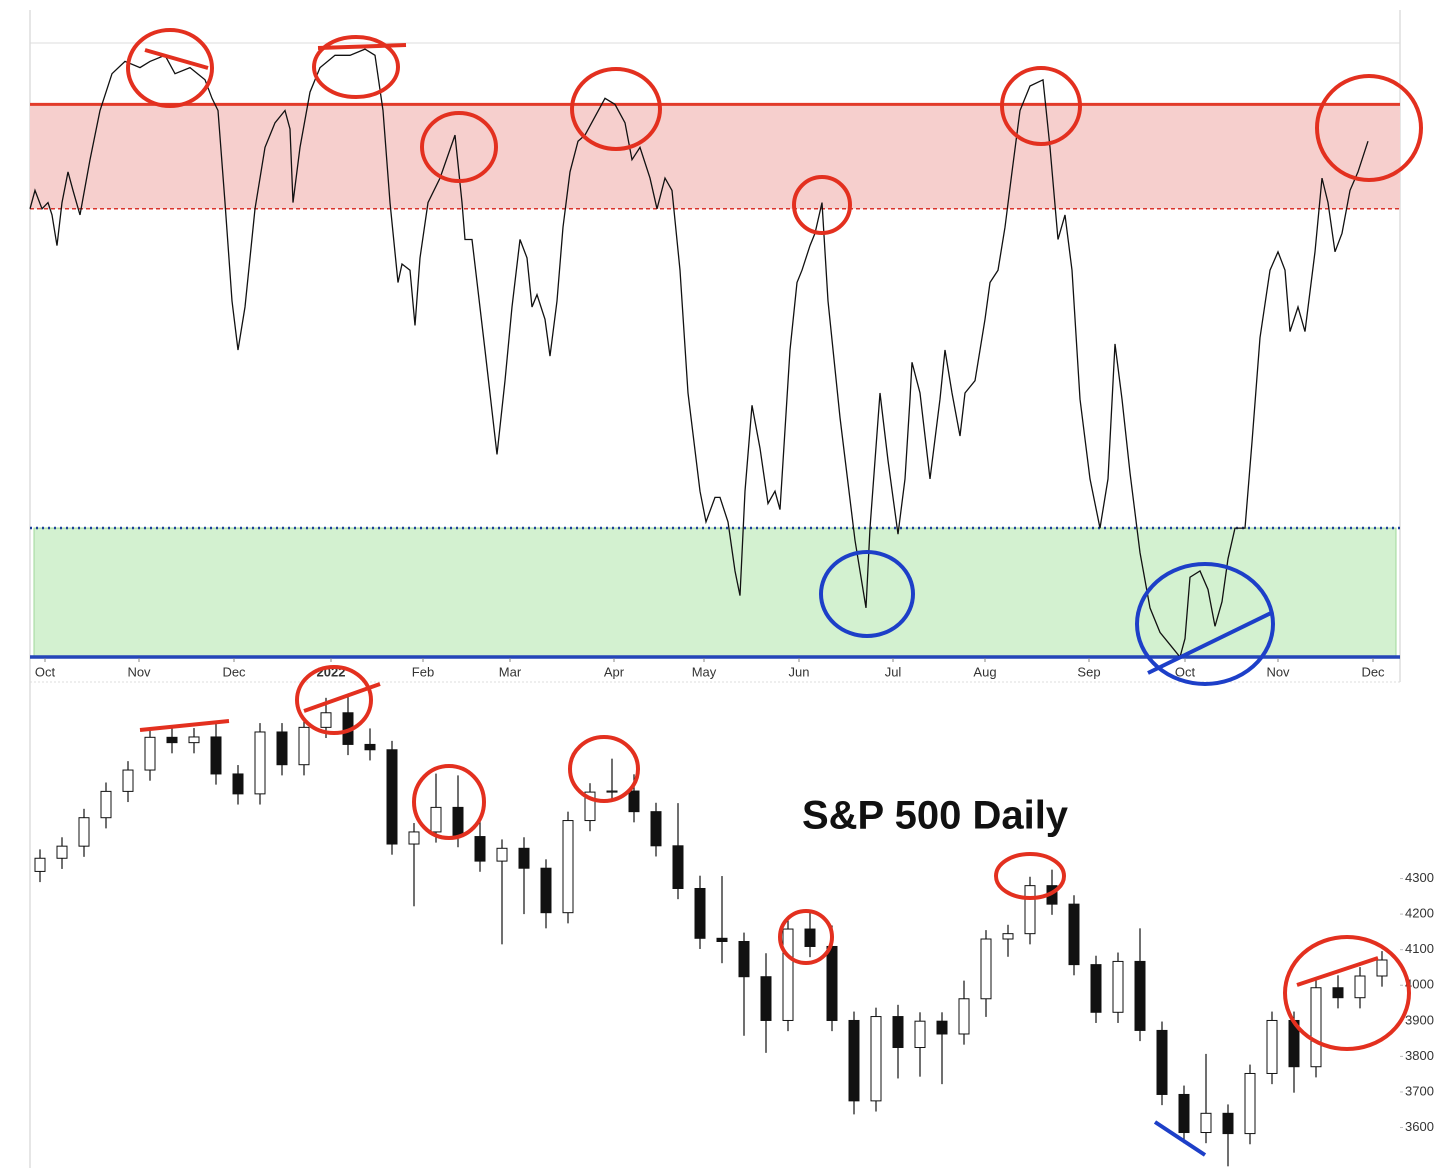  Describe the element at coordinates (1419, 877) in the screenshot. I see `y-tick-label: 4300` at that location.